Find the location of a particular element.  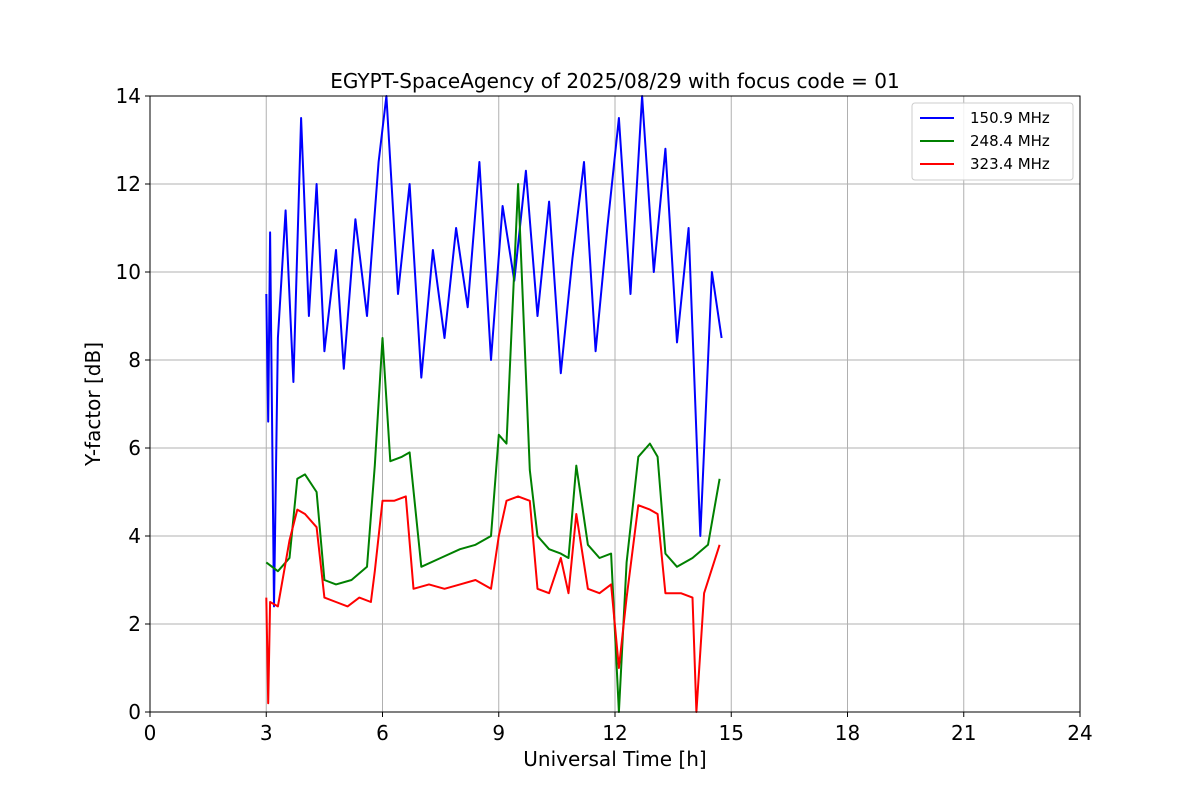

y-tick-label: 12 is located at coordinates (128, 184).